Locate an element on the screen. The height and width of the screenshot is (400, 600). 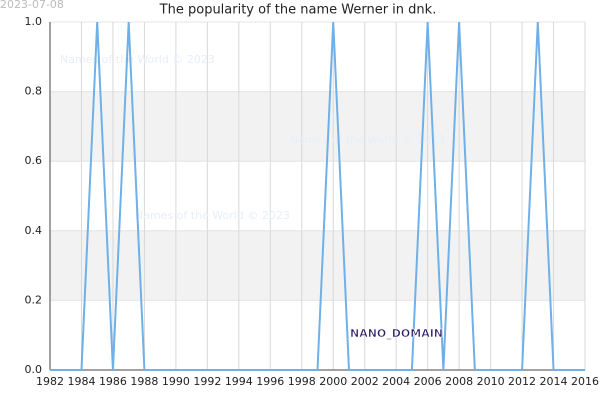
y-tick-label: 0.0 is located at coordinates (34, 369).